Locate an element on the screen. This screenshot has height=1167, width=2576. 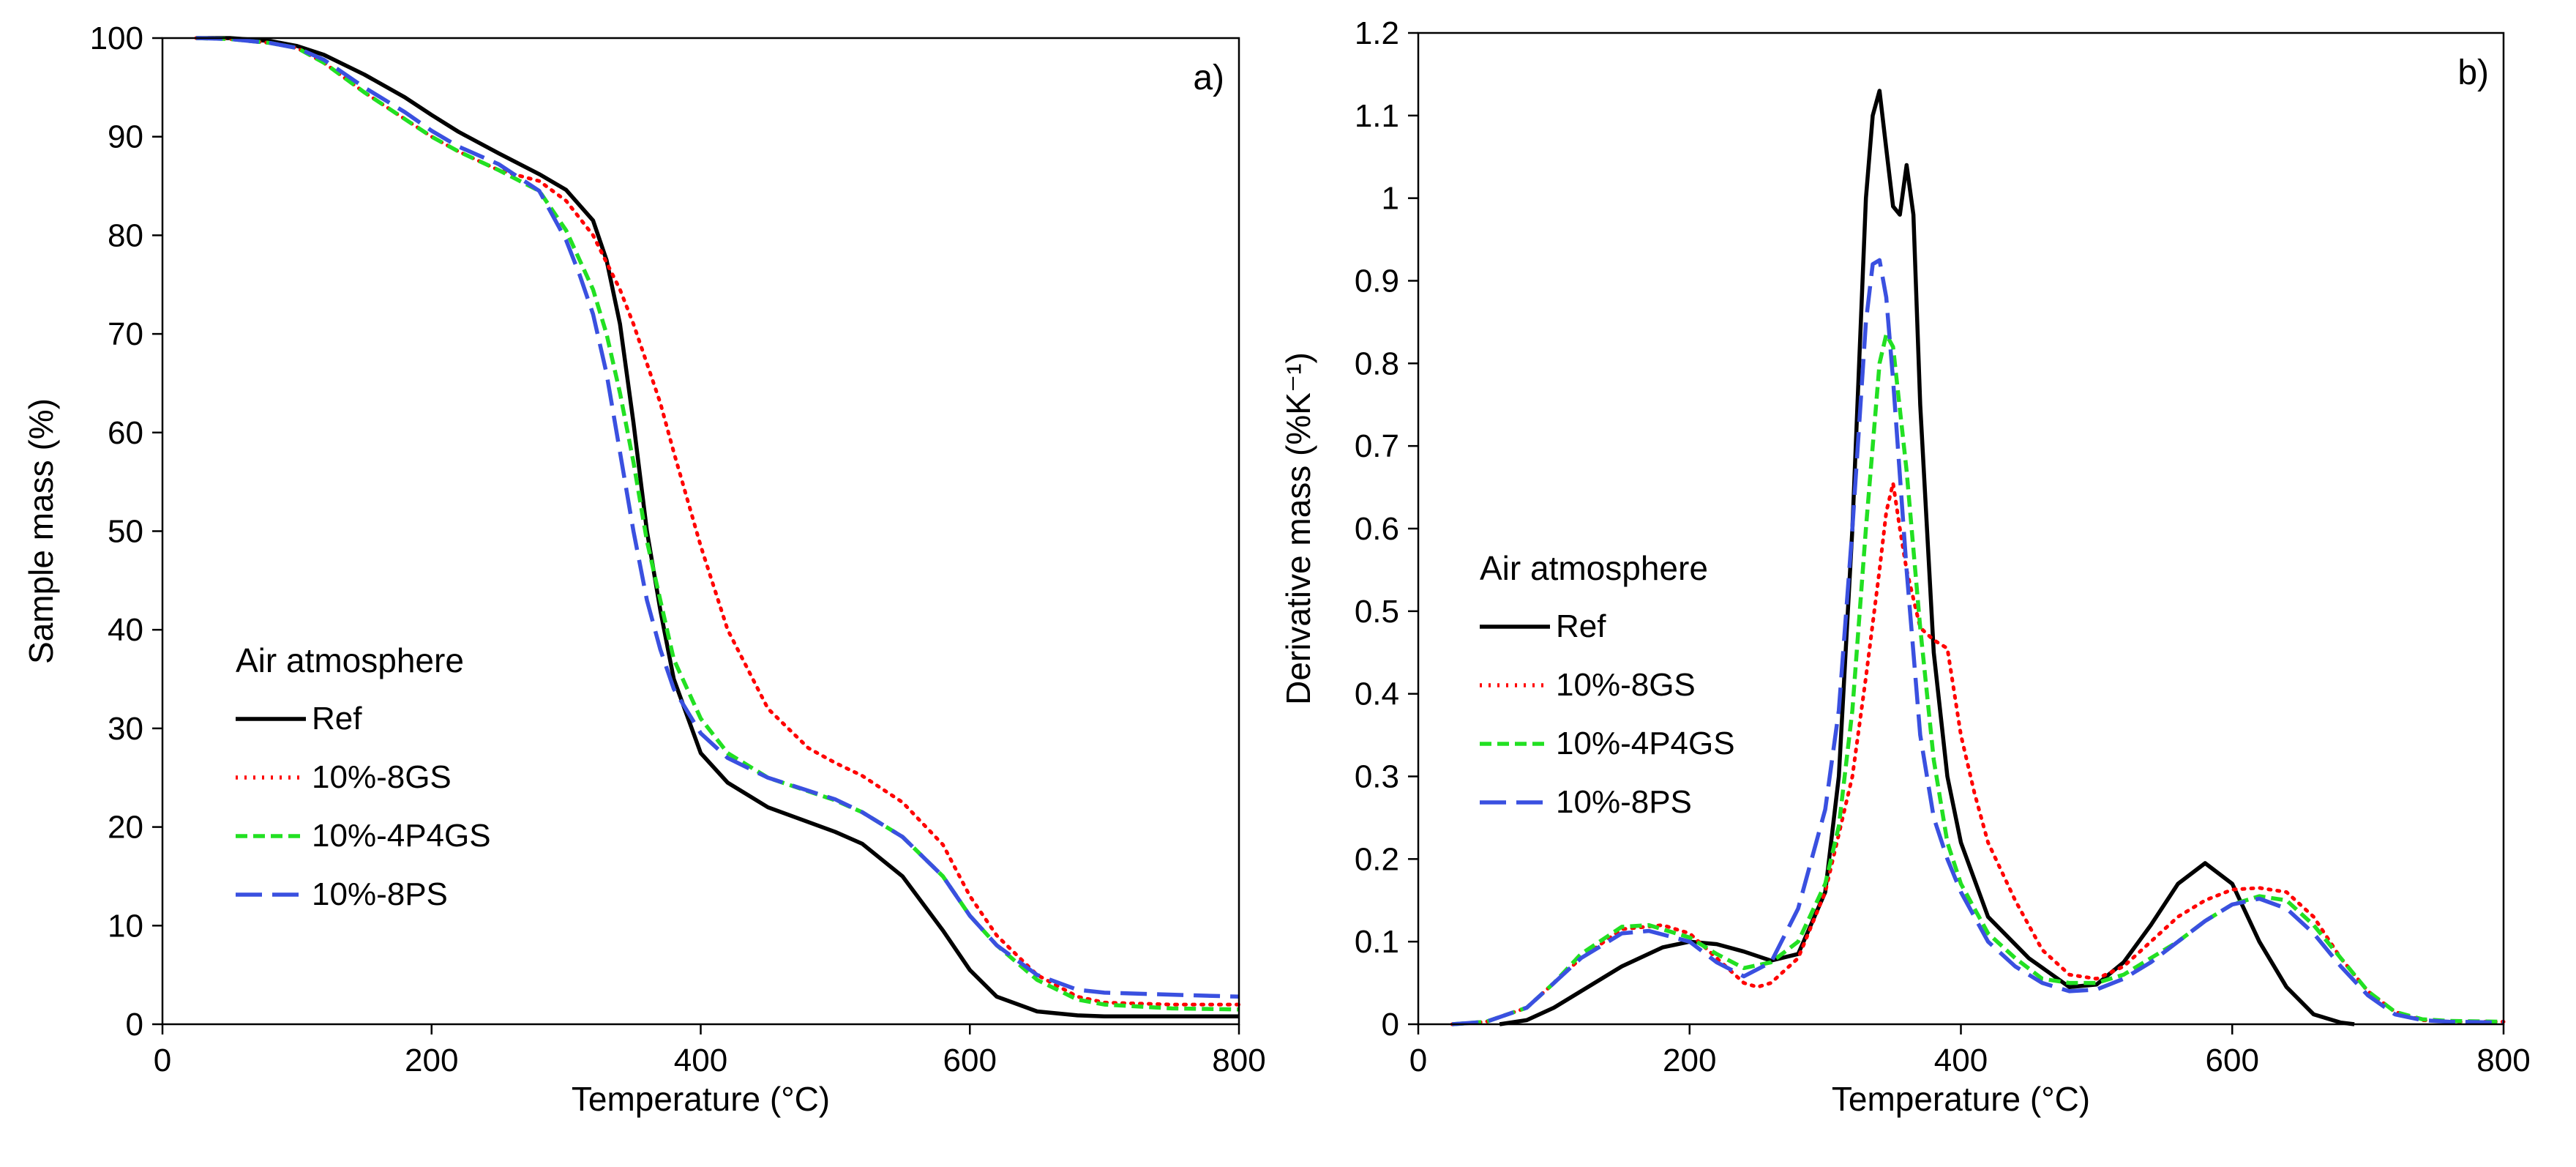
y-tick-label: 1 is located at coordinates (1390, 199).